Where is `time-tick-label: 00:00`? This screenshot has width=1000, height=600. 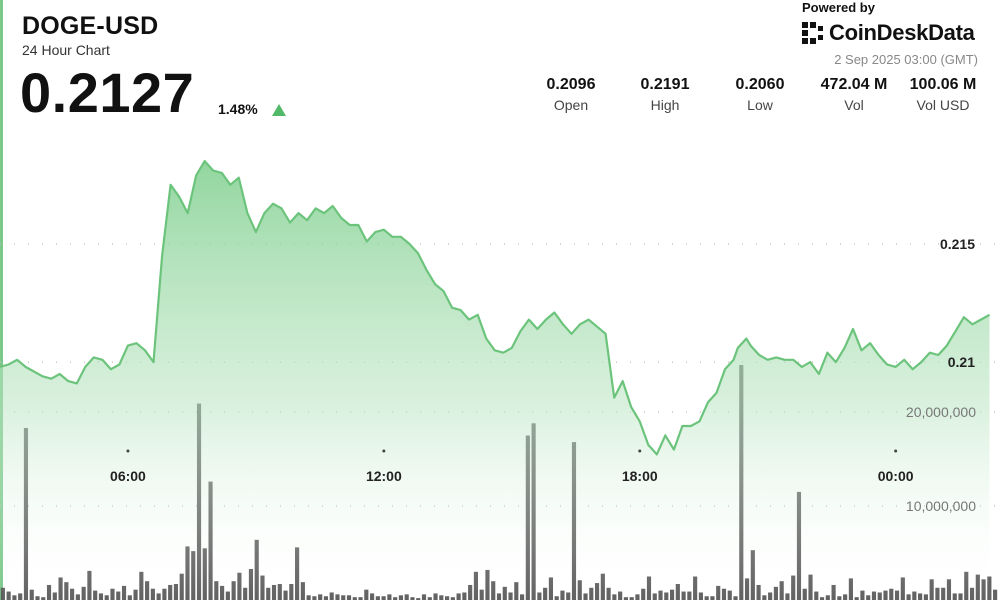
time-tick-label: 00:00 is located at coordinates (896, 476).